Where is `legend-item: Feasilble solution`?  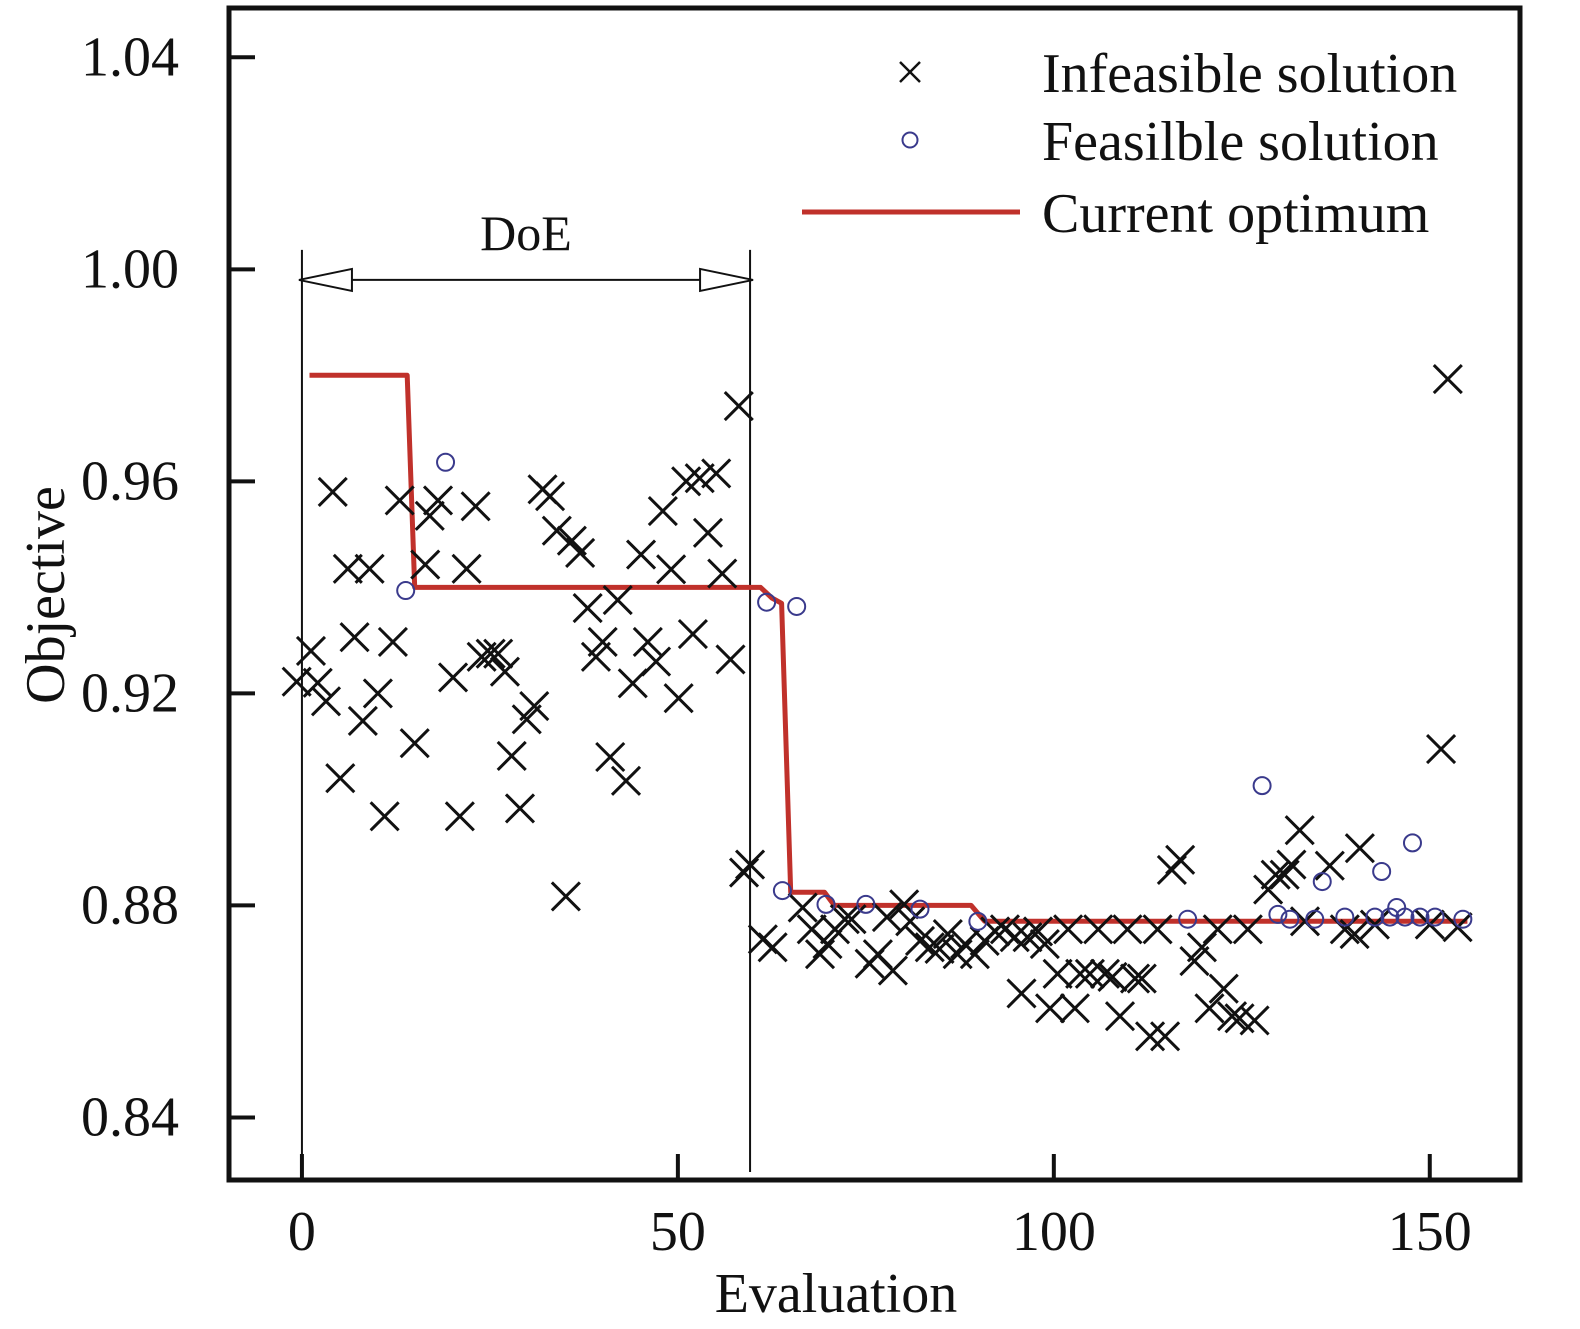
legend-item: Feasilble solution is located at coordinates (1170, 142).